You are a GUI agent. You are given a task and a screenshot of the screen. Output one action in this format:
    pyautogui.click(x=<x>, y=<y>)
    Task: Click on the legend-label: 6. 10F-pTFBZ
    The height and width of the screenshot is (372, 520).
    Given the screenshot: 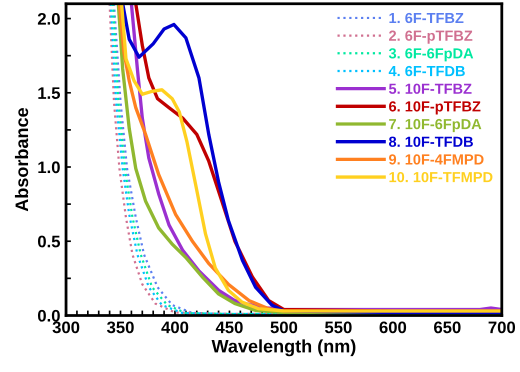 What is the action you would take?
    pyautogui.click(x=434, y=107)
    